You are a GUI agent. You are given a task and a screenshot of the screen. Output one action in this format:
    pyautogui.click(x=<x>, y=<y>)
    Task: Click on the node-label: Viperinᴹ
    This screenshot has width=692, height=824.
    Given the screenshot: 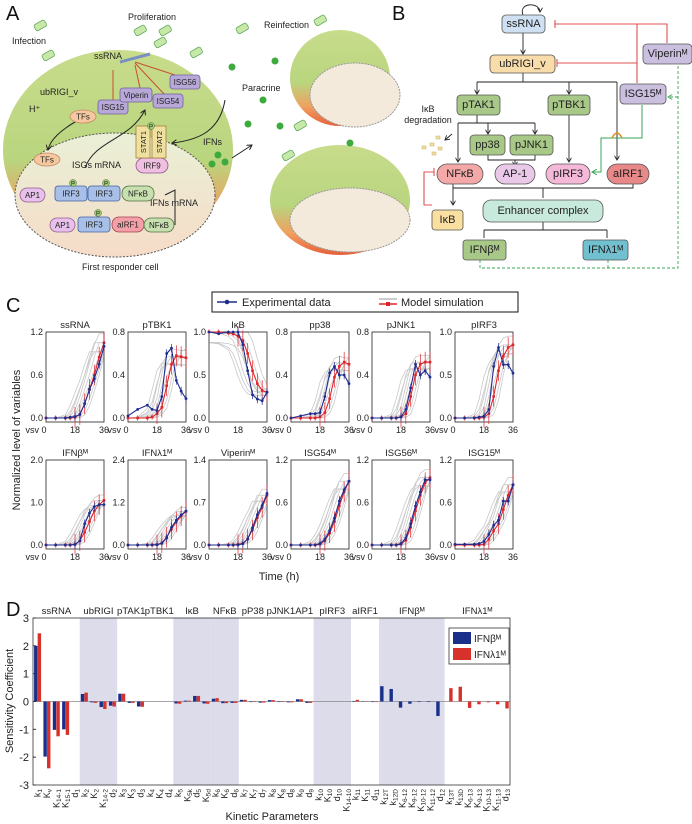 What is the action you would take?
    pyautogui.click(x=668, y=54)
    